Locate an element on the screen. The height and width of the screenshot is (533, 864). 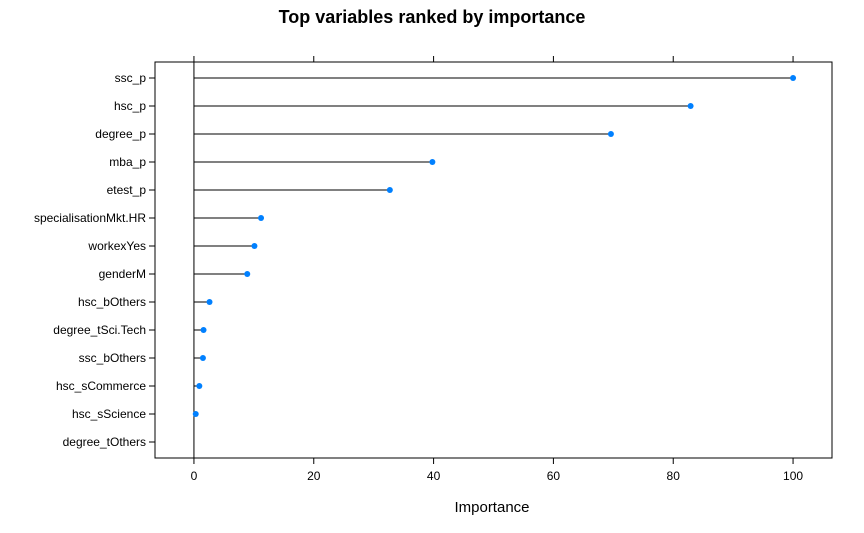
x-tick-label: 40 is located at coordinates (434, 476).